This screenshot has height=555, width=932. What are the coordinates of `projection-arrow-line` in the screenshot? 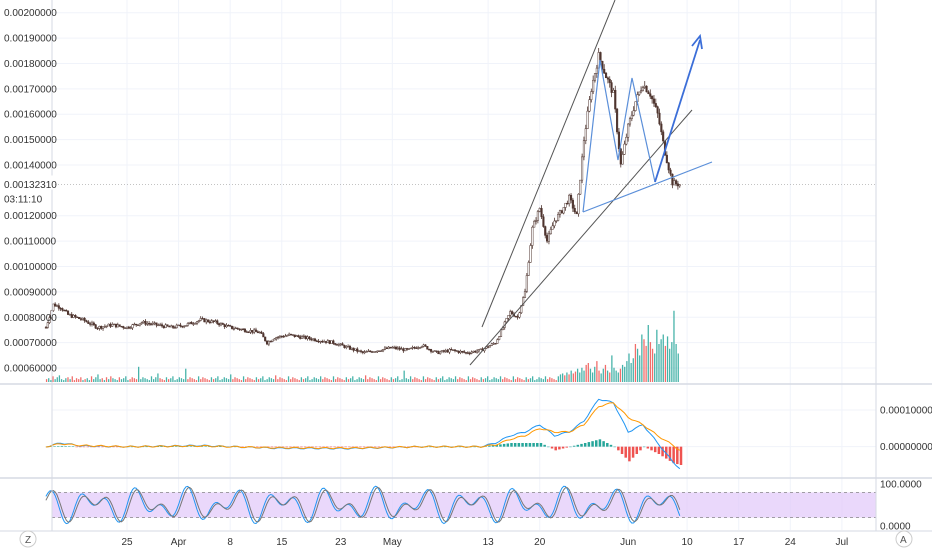 It's located at (677, 111).